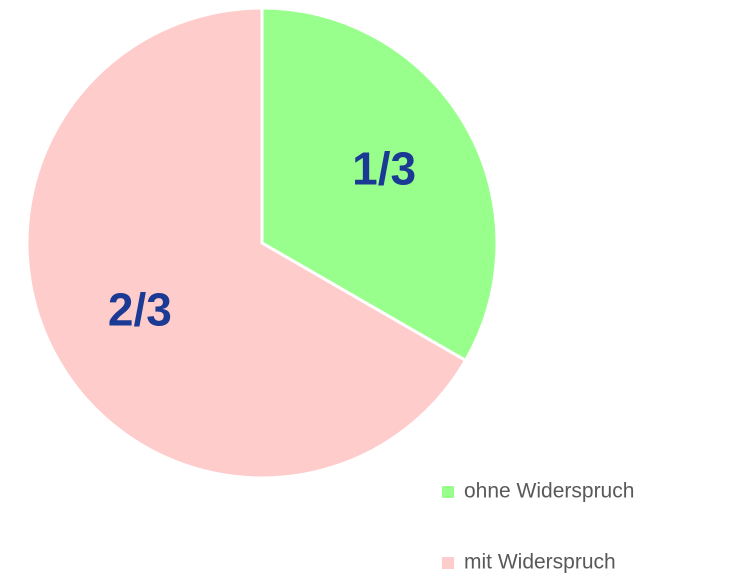 The width and height of the screenshot is (735, 576). What do you see at coordinates (140, 310) in the screenshot?
I see `slice-label: 2/3` at bounding box center [140, 310].